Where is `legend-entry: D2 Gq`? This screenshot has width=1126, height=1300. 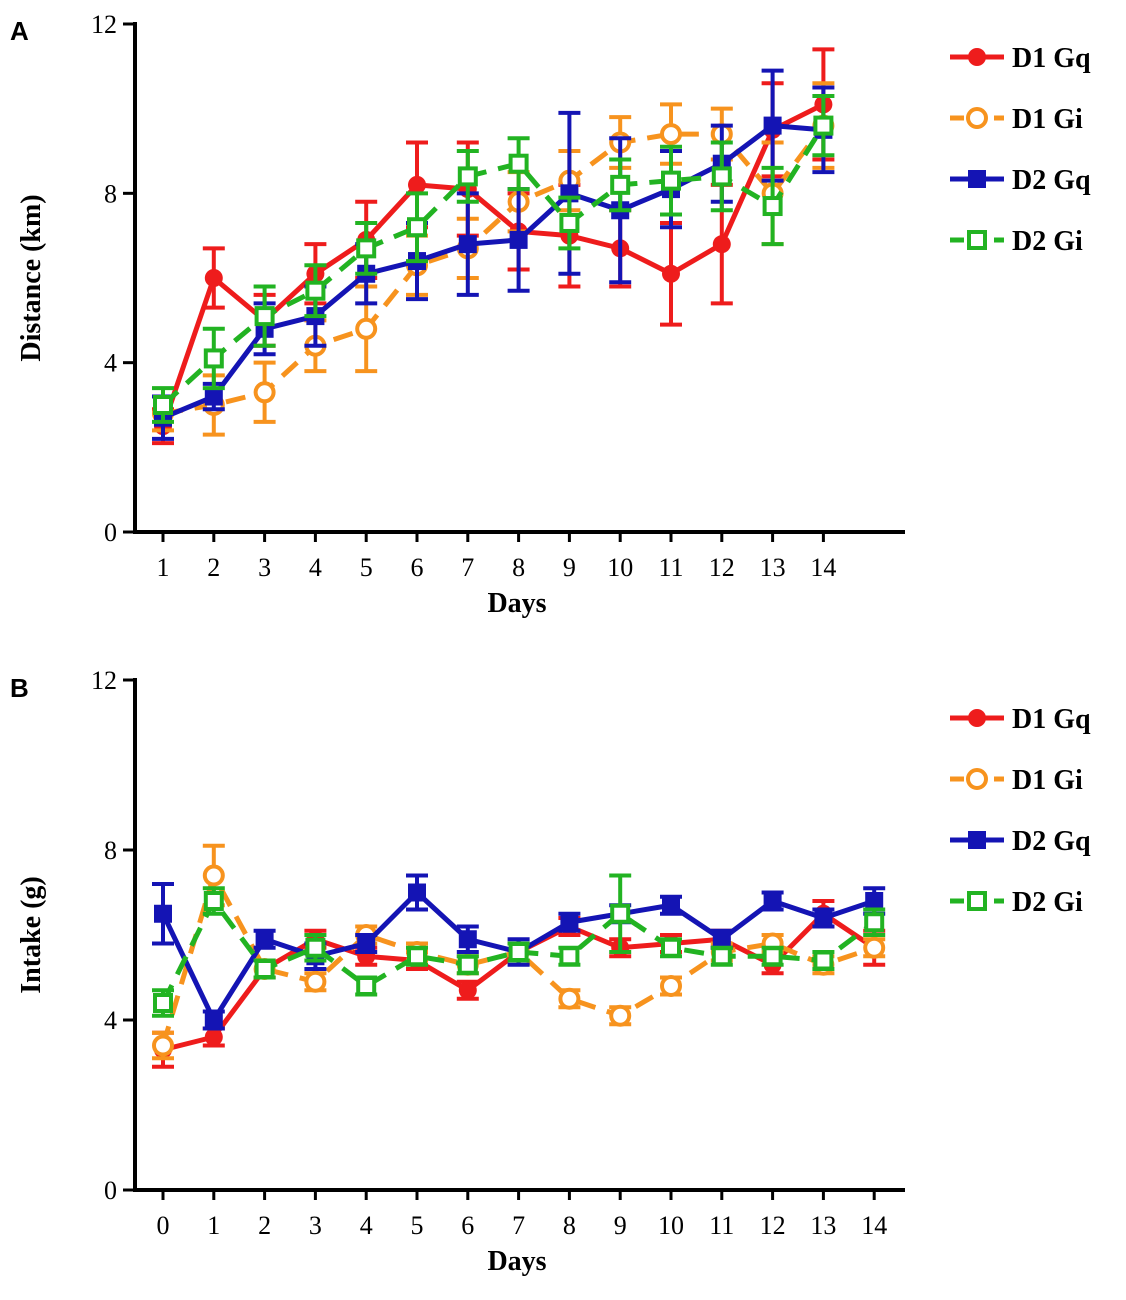
legend-entry: D2 Gq is located at coordinates (1020, 841).